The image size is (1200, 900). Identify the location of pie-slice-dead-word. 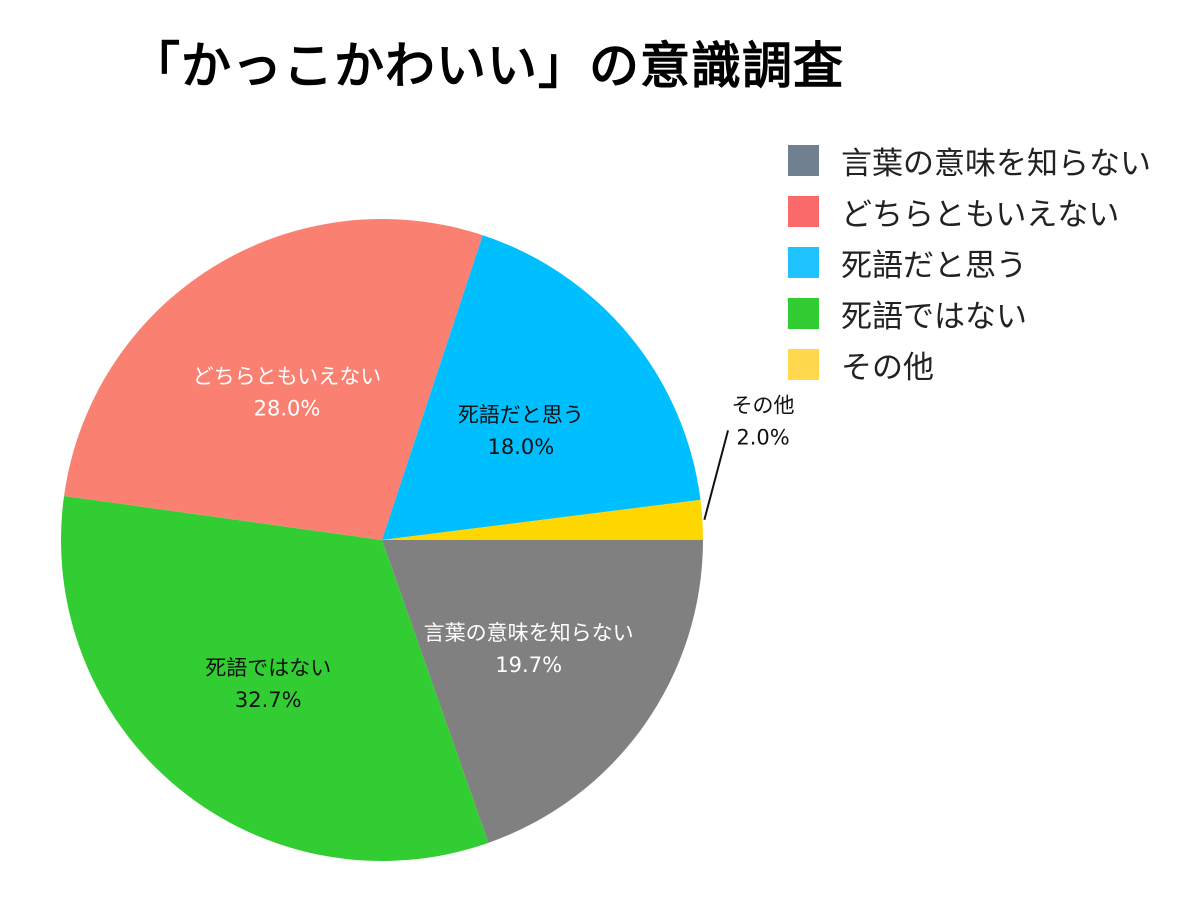
(541, 387).